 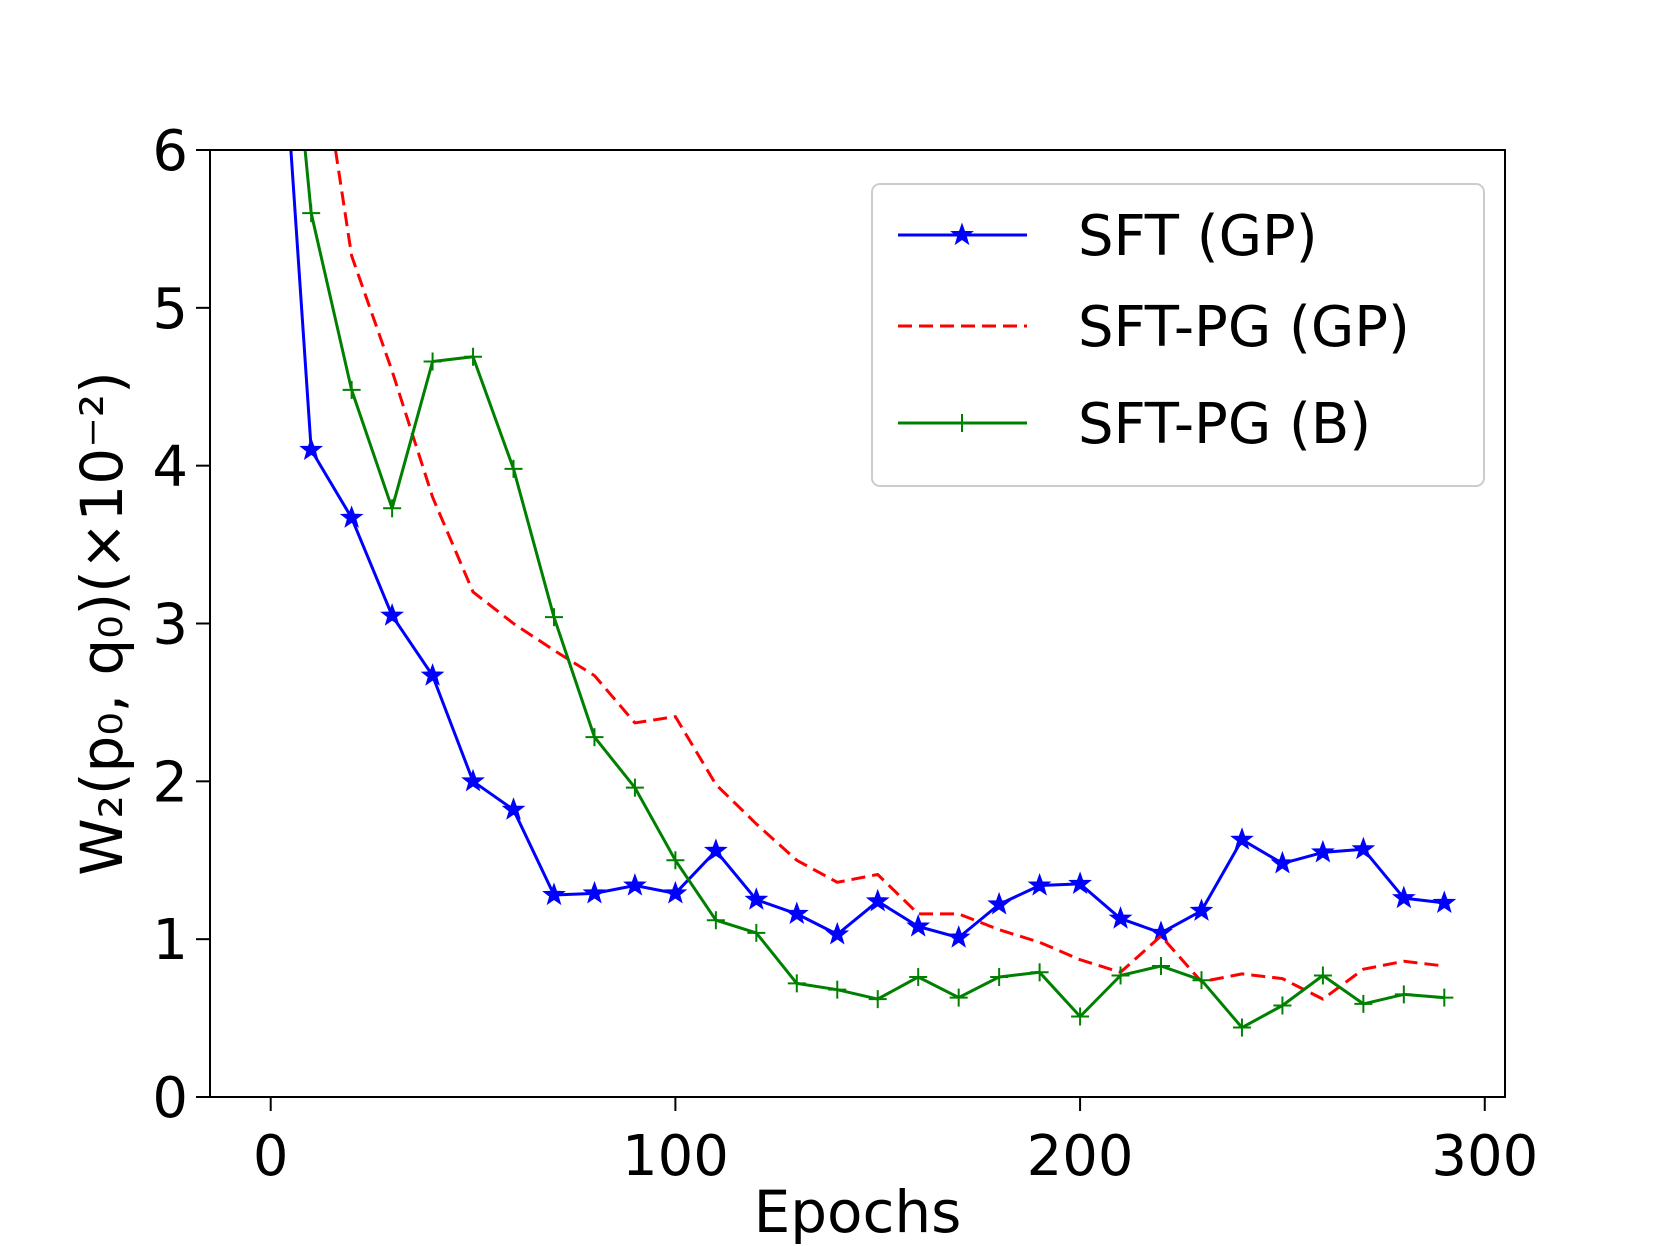 I want to click on x-axis: 0 100 200 300, so click(x=895, y=1143).